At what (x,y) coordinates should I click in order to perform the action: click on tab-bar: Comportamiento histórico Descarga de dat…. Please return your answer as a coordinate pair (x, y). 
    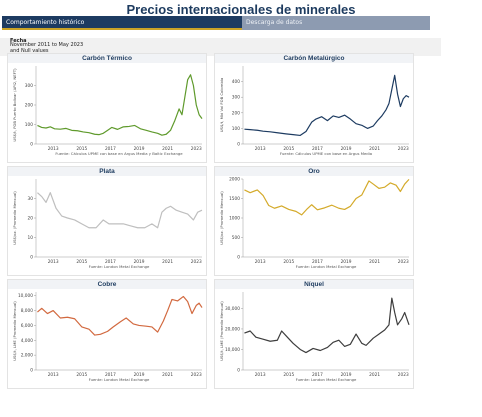
    Looking at the image, I should click on (216, 23).